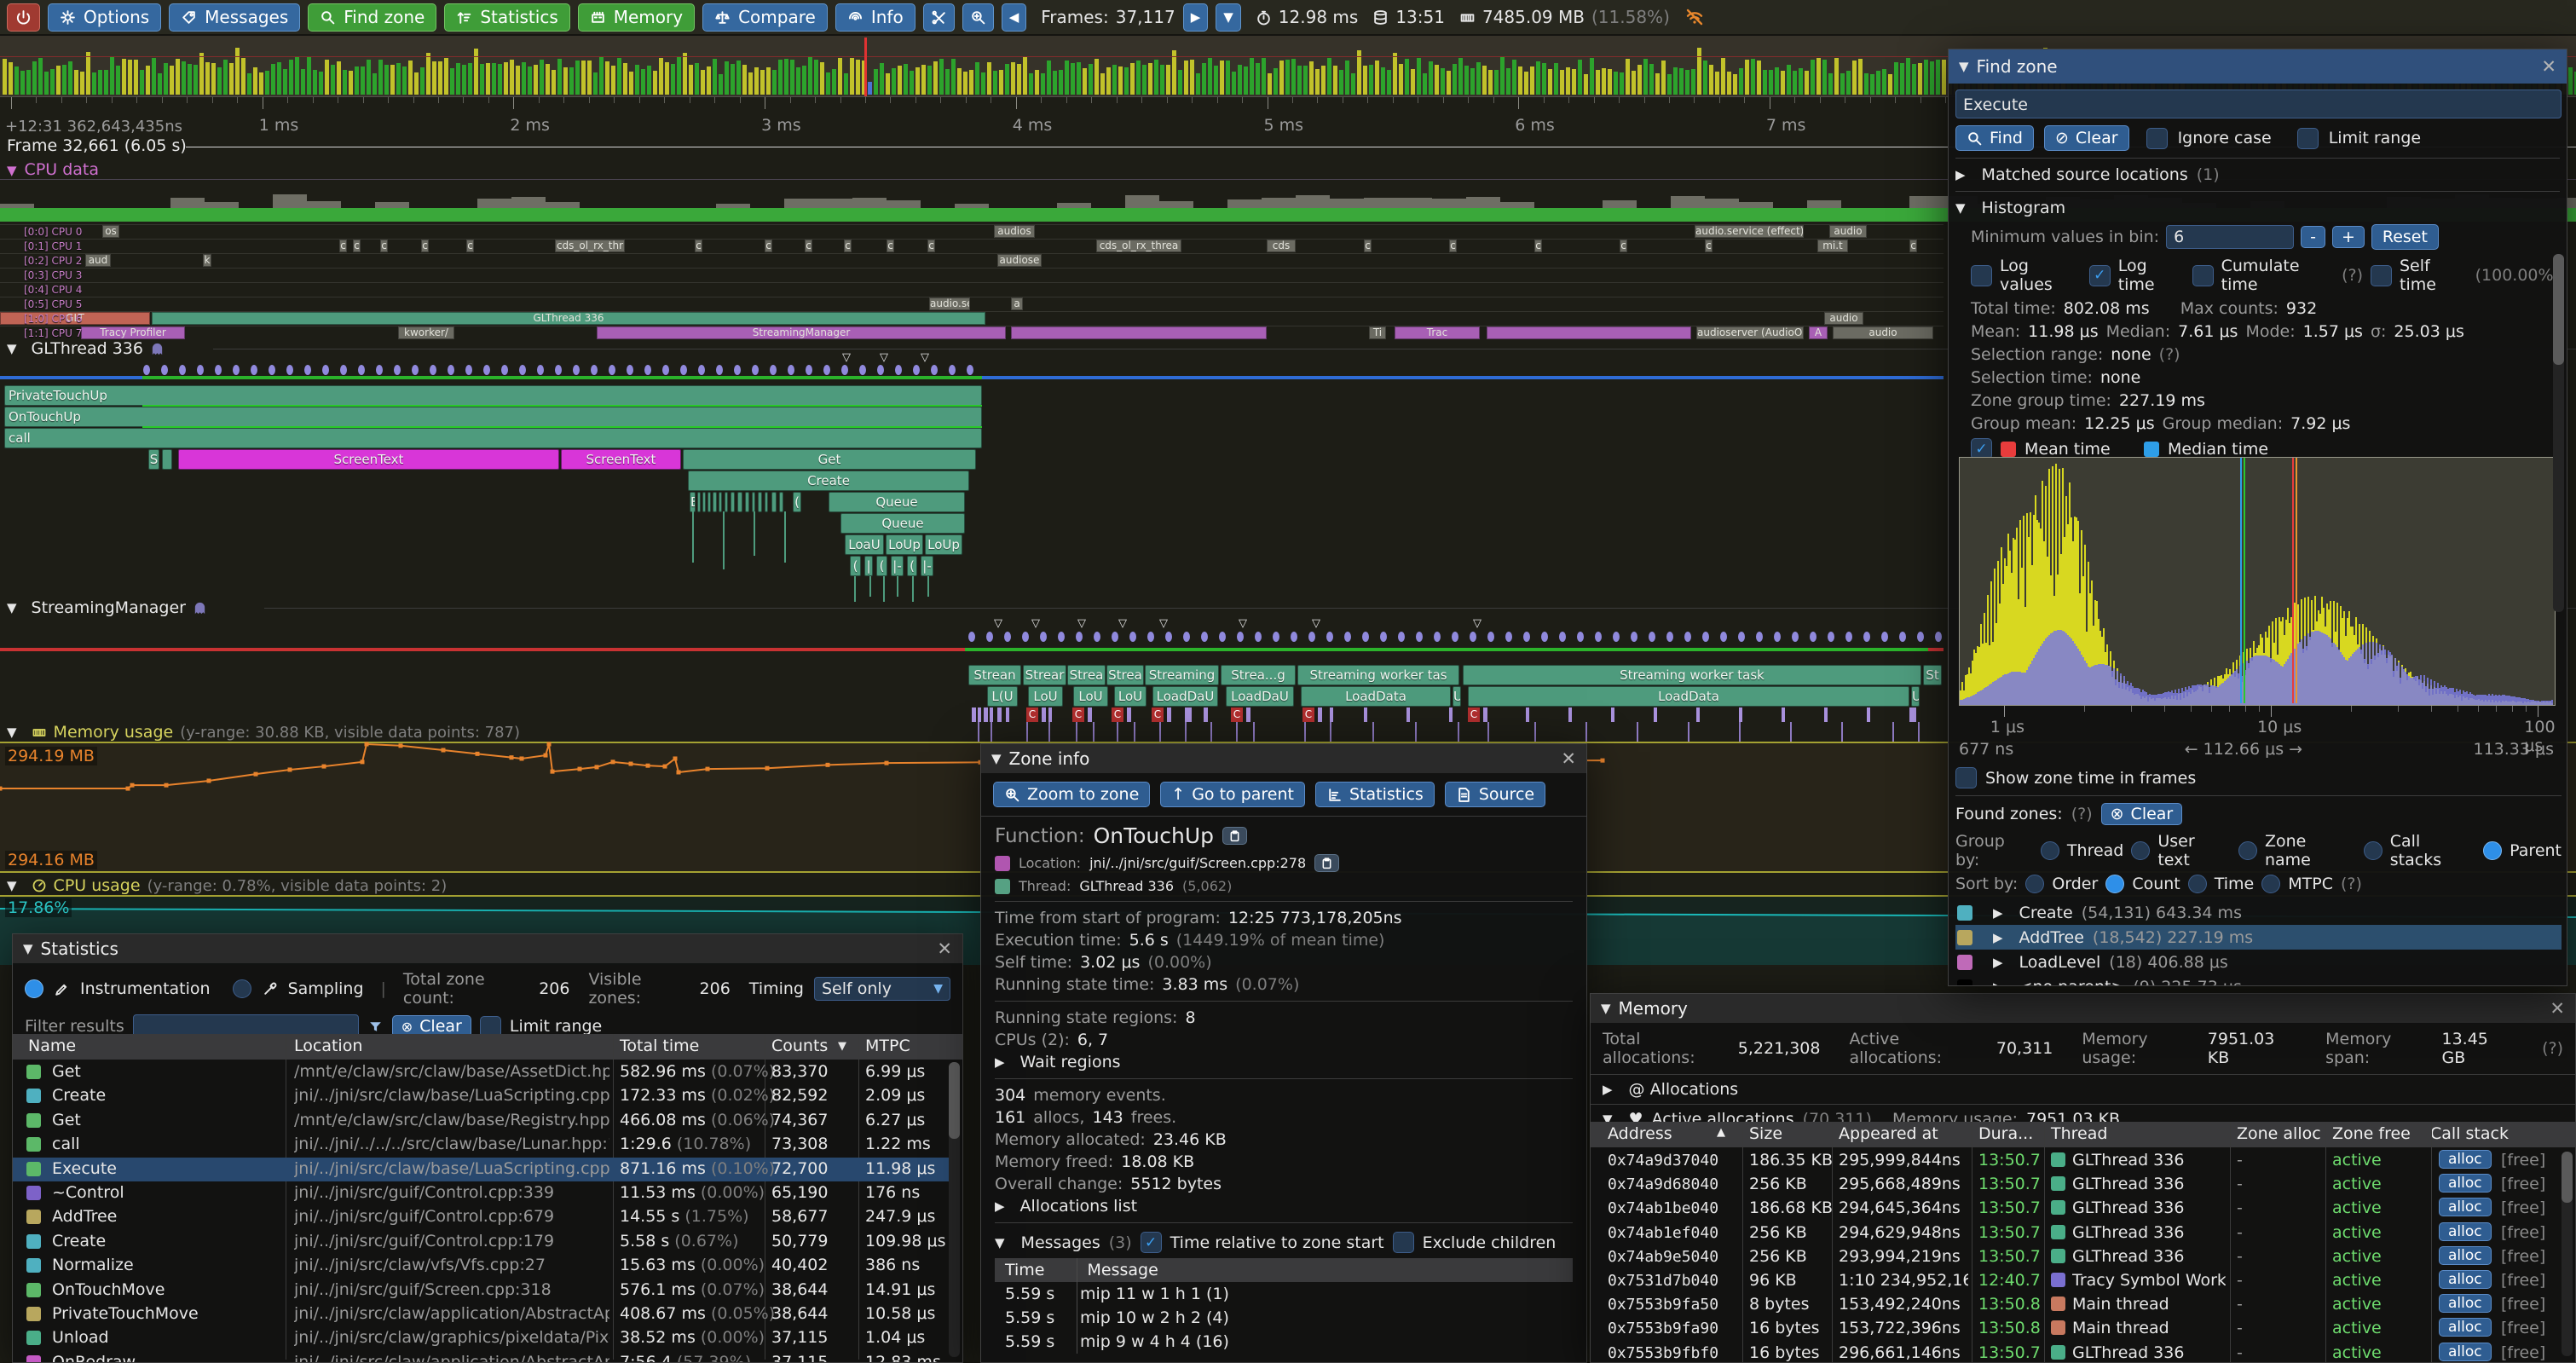 The image size is (2576, 1363). Describe the element at coordinates (2257, 174) in the screenshot. I see `matched-source-locations: ▶ Matched source locations (1)` at that location.